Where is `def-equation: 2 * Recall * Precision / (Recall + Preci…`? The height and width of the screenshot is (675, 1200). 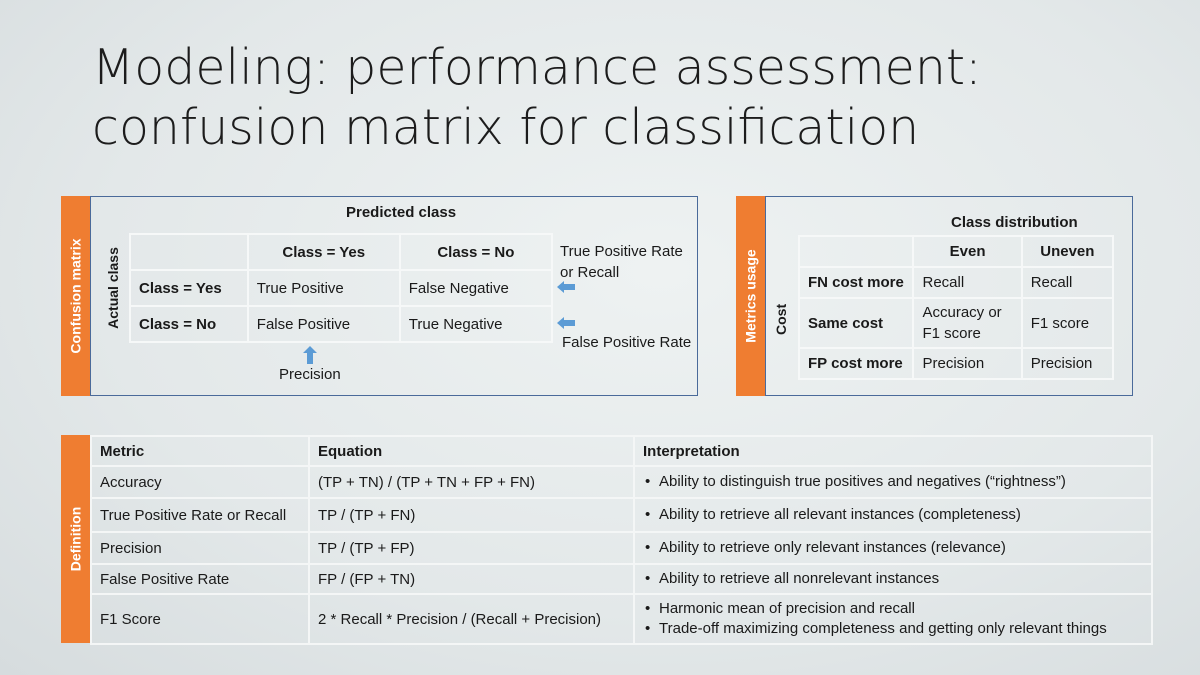 def-equation: 2 * Recall * Precision / (Recall + Preci… is located at coordinates (471, 619).